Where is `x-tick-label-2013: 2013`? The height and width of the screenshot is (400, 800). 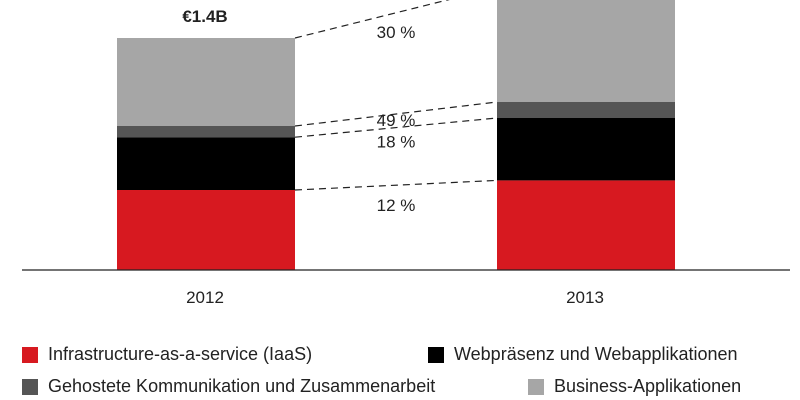 x-tick-label-2013: 2013 is located at coordinates (585, 297).